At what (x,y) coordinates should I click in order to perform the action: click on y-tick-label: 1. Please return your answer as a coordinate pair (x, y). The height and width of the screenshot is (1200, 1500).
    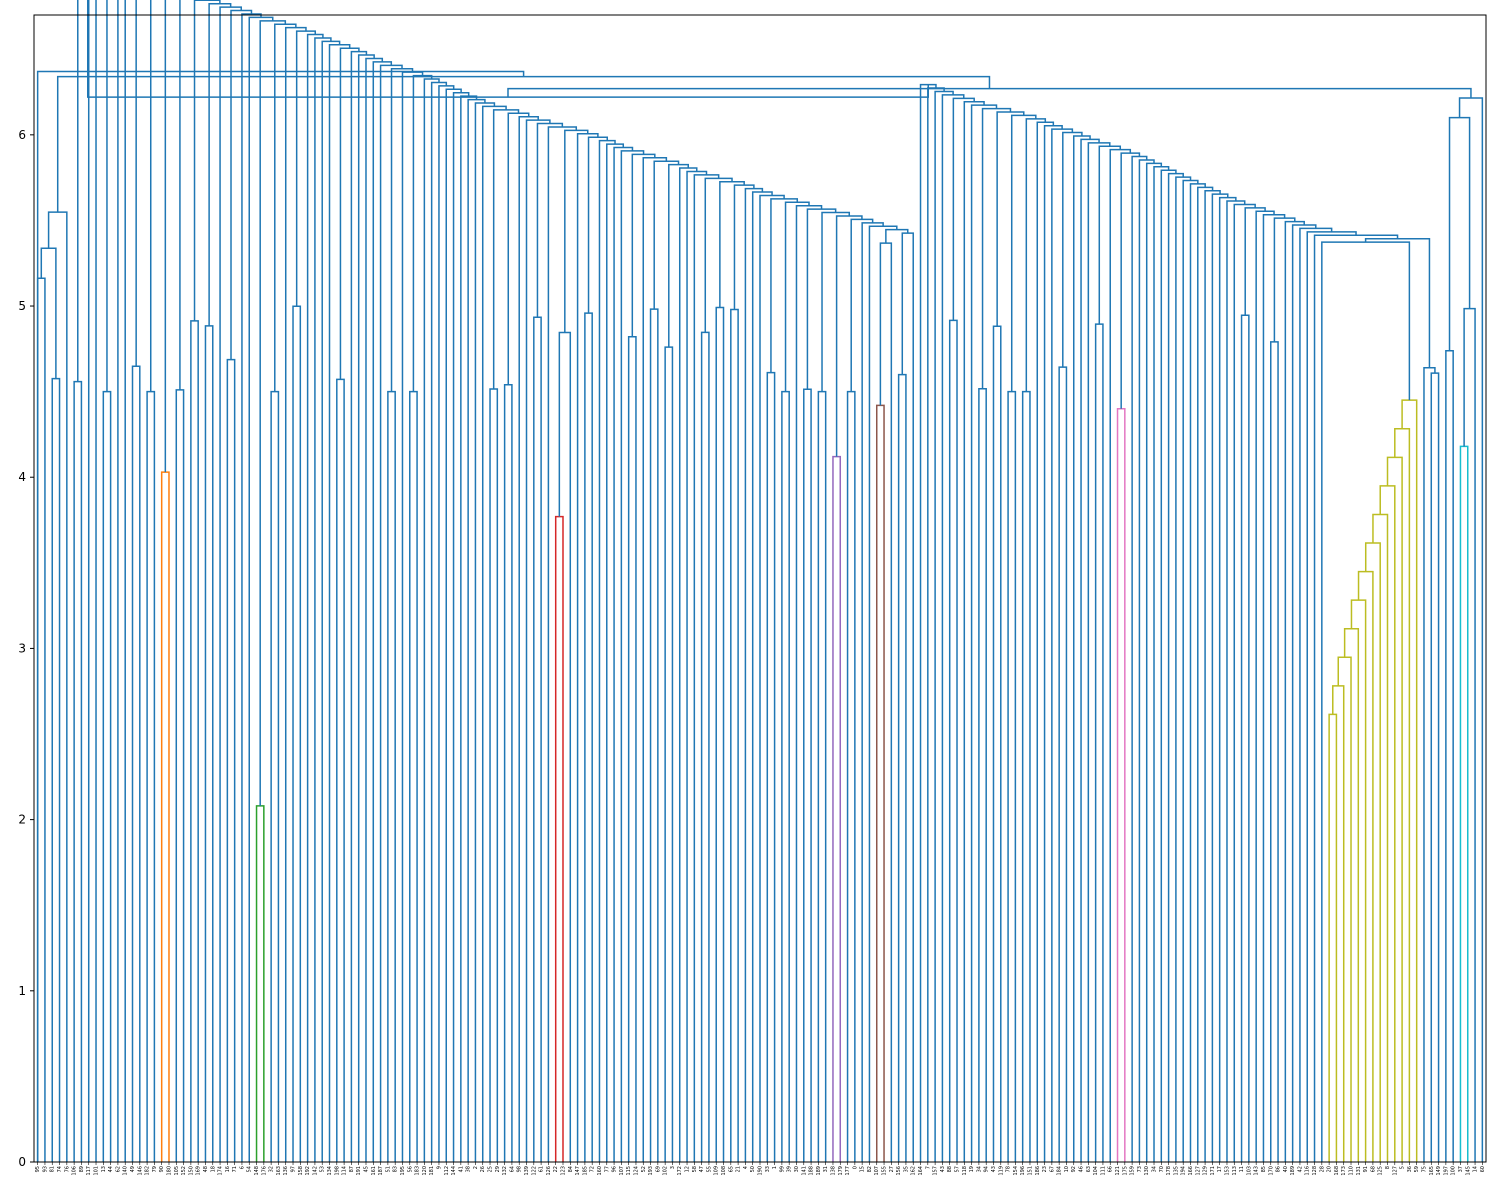
    Looking at the image, I should click on (22, 991).